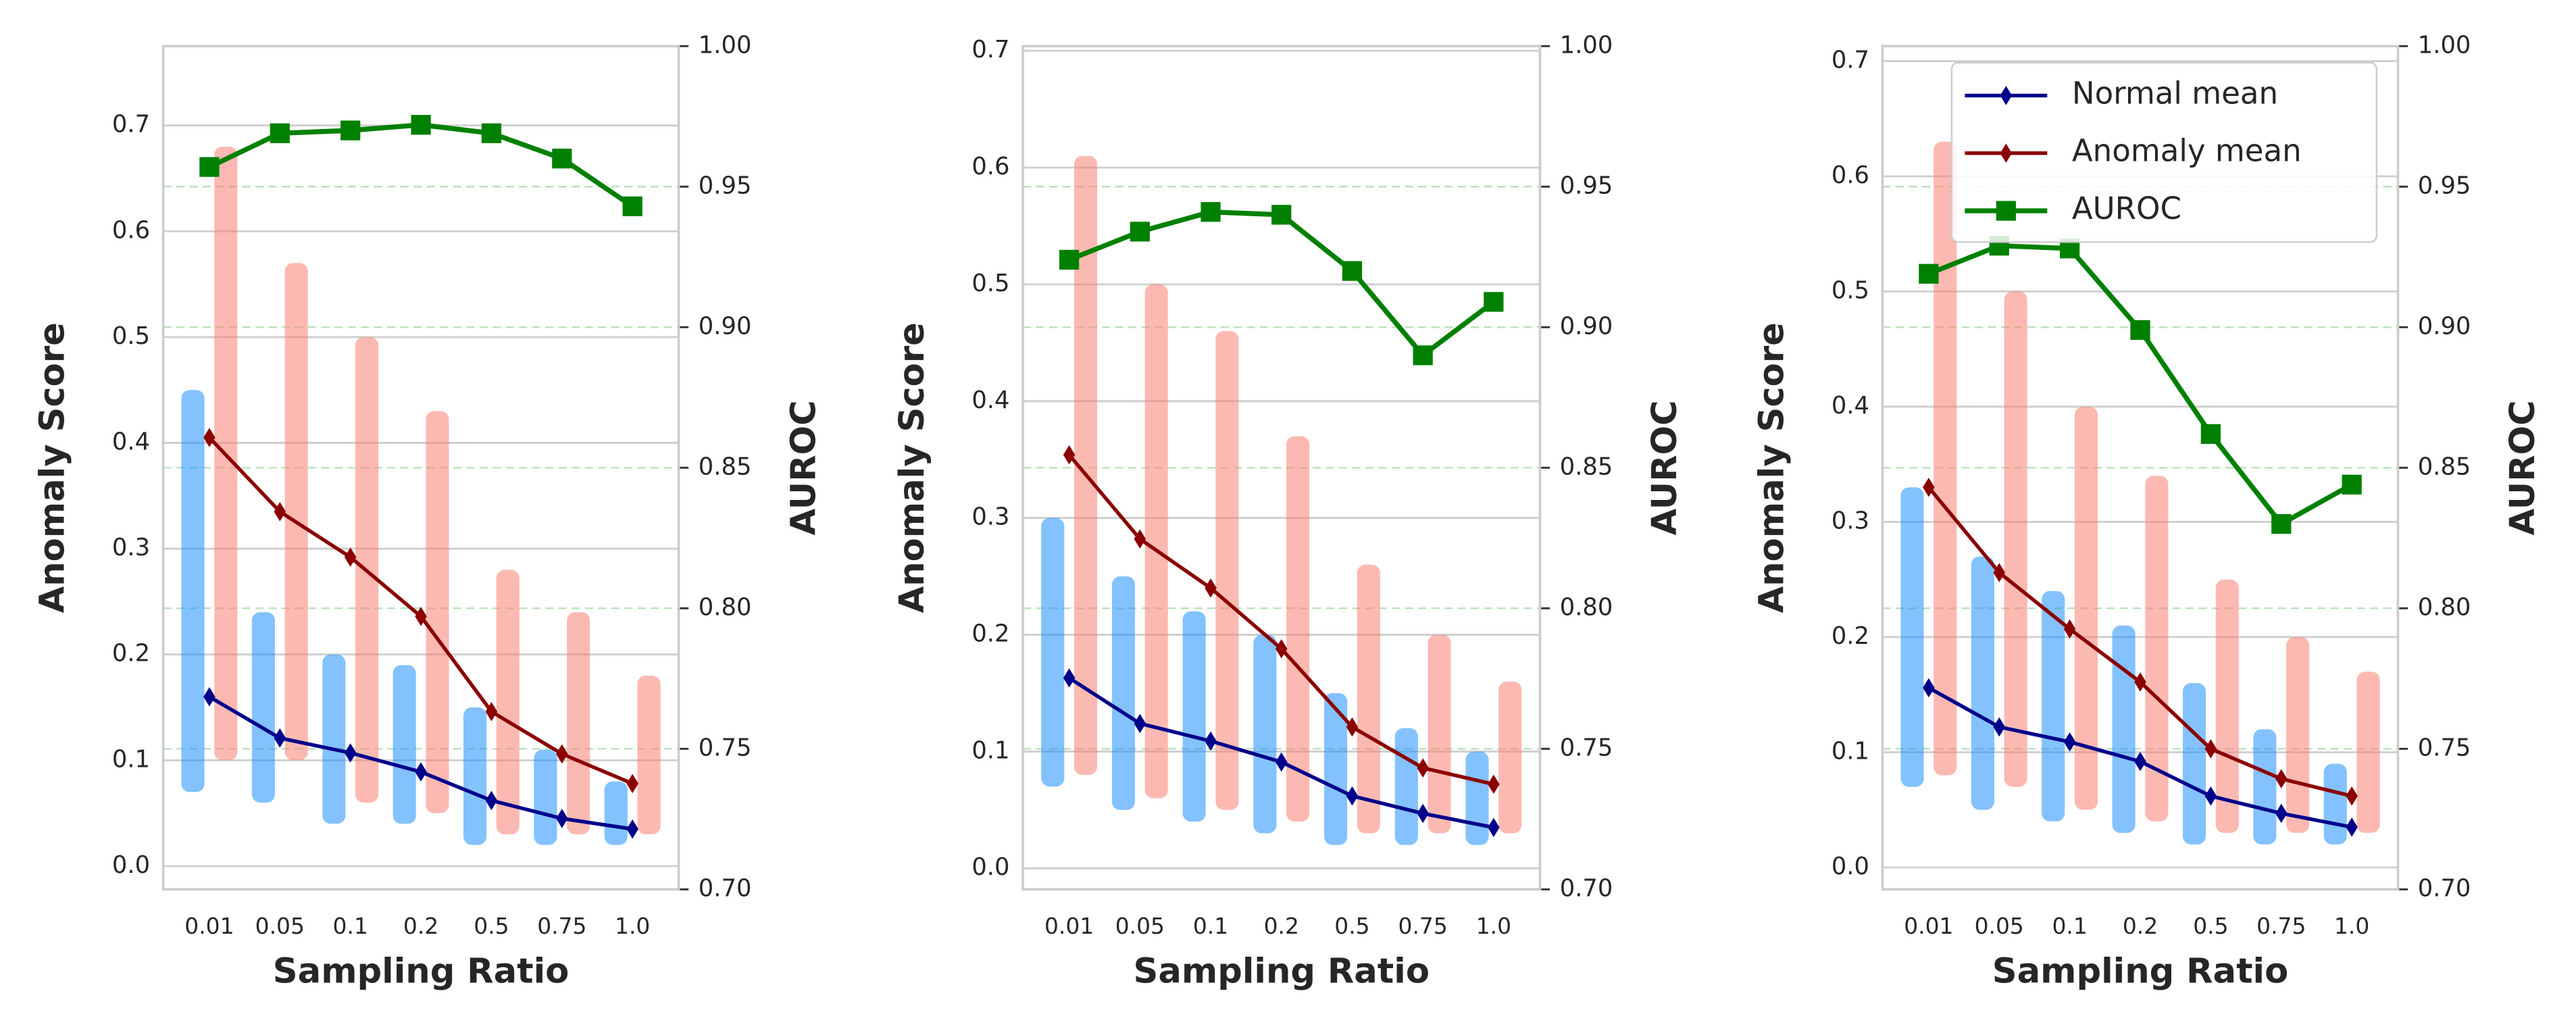  I want to click on y2-tick-label: 0.90, so click(725, 326).